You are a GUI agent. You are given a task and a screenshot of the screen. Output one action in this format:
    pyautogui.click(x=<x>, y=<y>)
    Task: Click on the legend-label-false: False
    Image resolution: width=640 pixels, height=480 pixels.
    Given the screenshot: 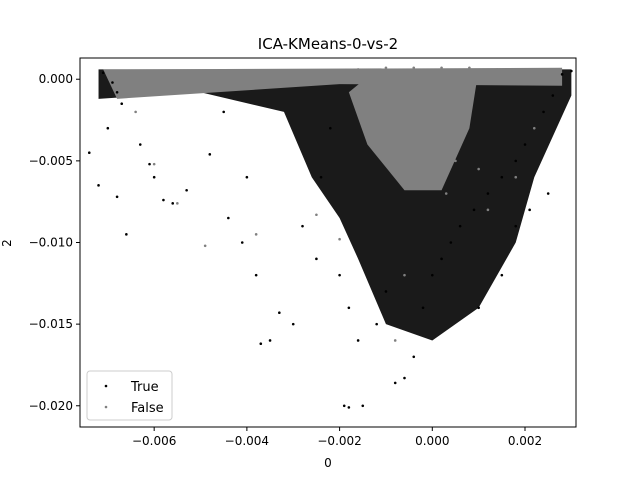 What is the action you would take?
    pyautogui.click(x=147, y=408)
    